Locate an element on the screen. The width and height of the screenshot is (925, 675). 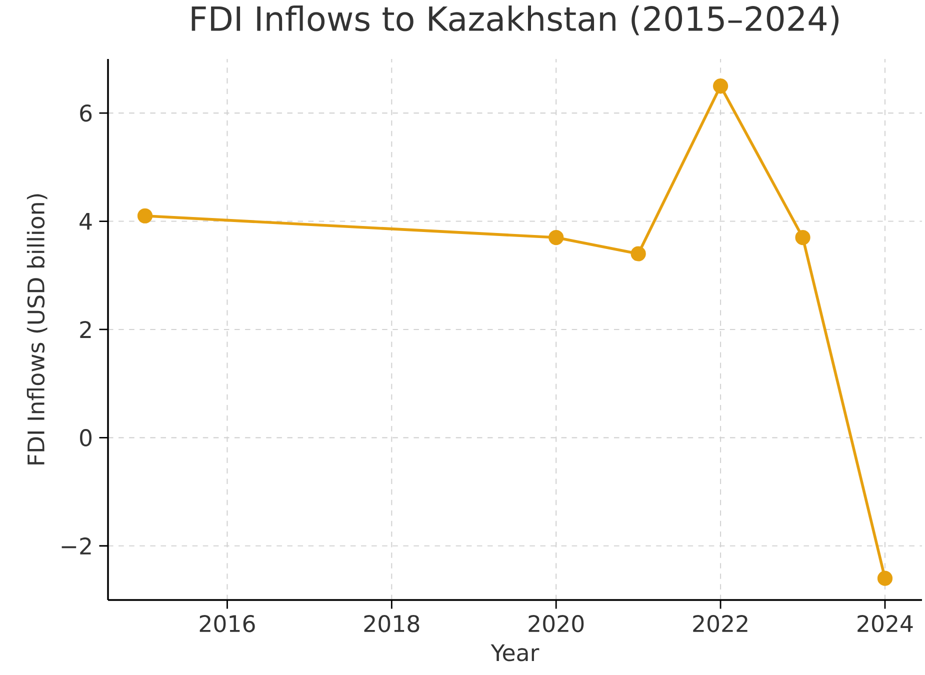
y-tick-label: 6 is located at coordinates (86, 113).